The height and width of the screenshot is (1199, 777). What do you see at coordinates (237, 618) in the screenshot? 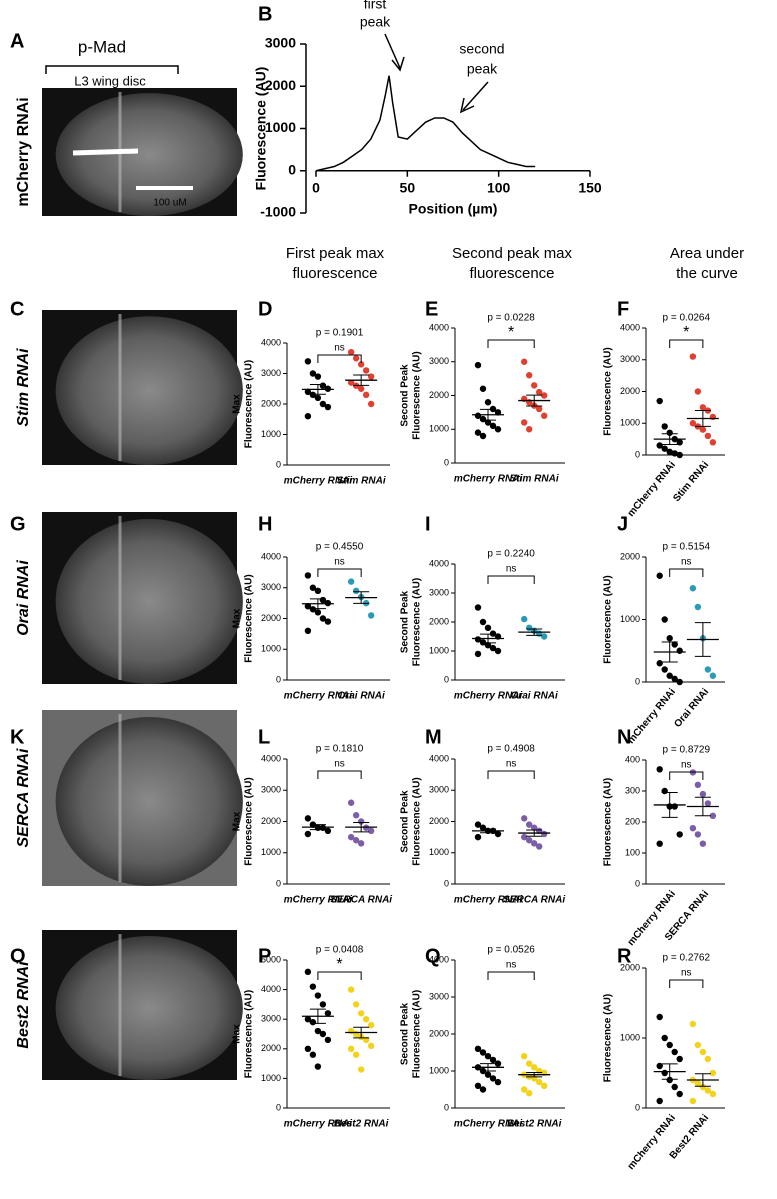
I see `y-axis-label: Max` at bounding box center [237, 618].